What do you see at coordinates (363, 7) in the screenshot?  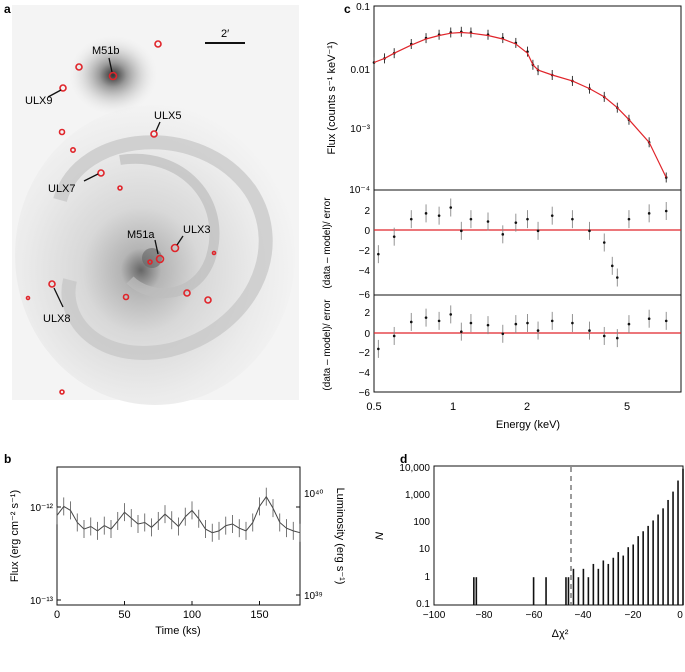 I see `tick-label: 0.1` at bounding box center [363, 7].